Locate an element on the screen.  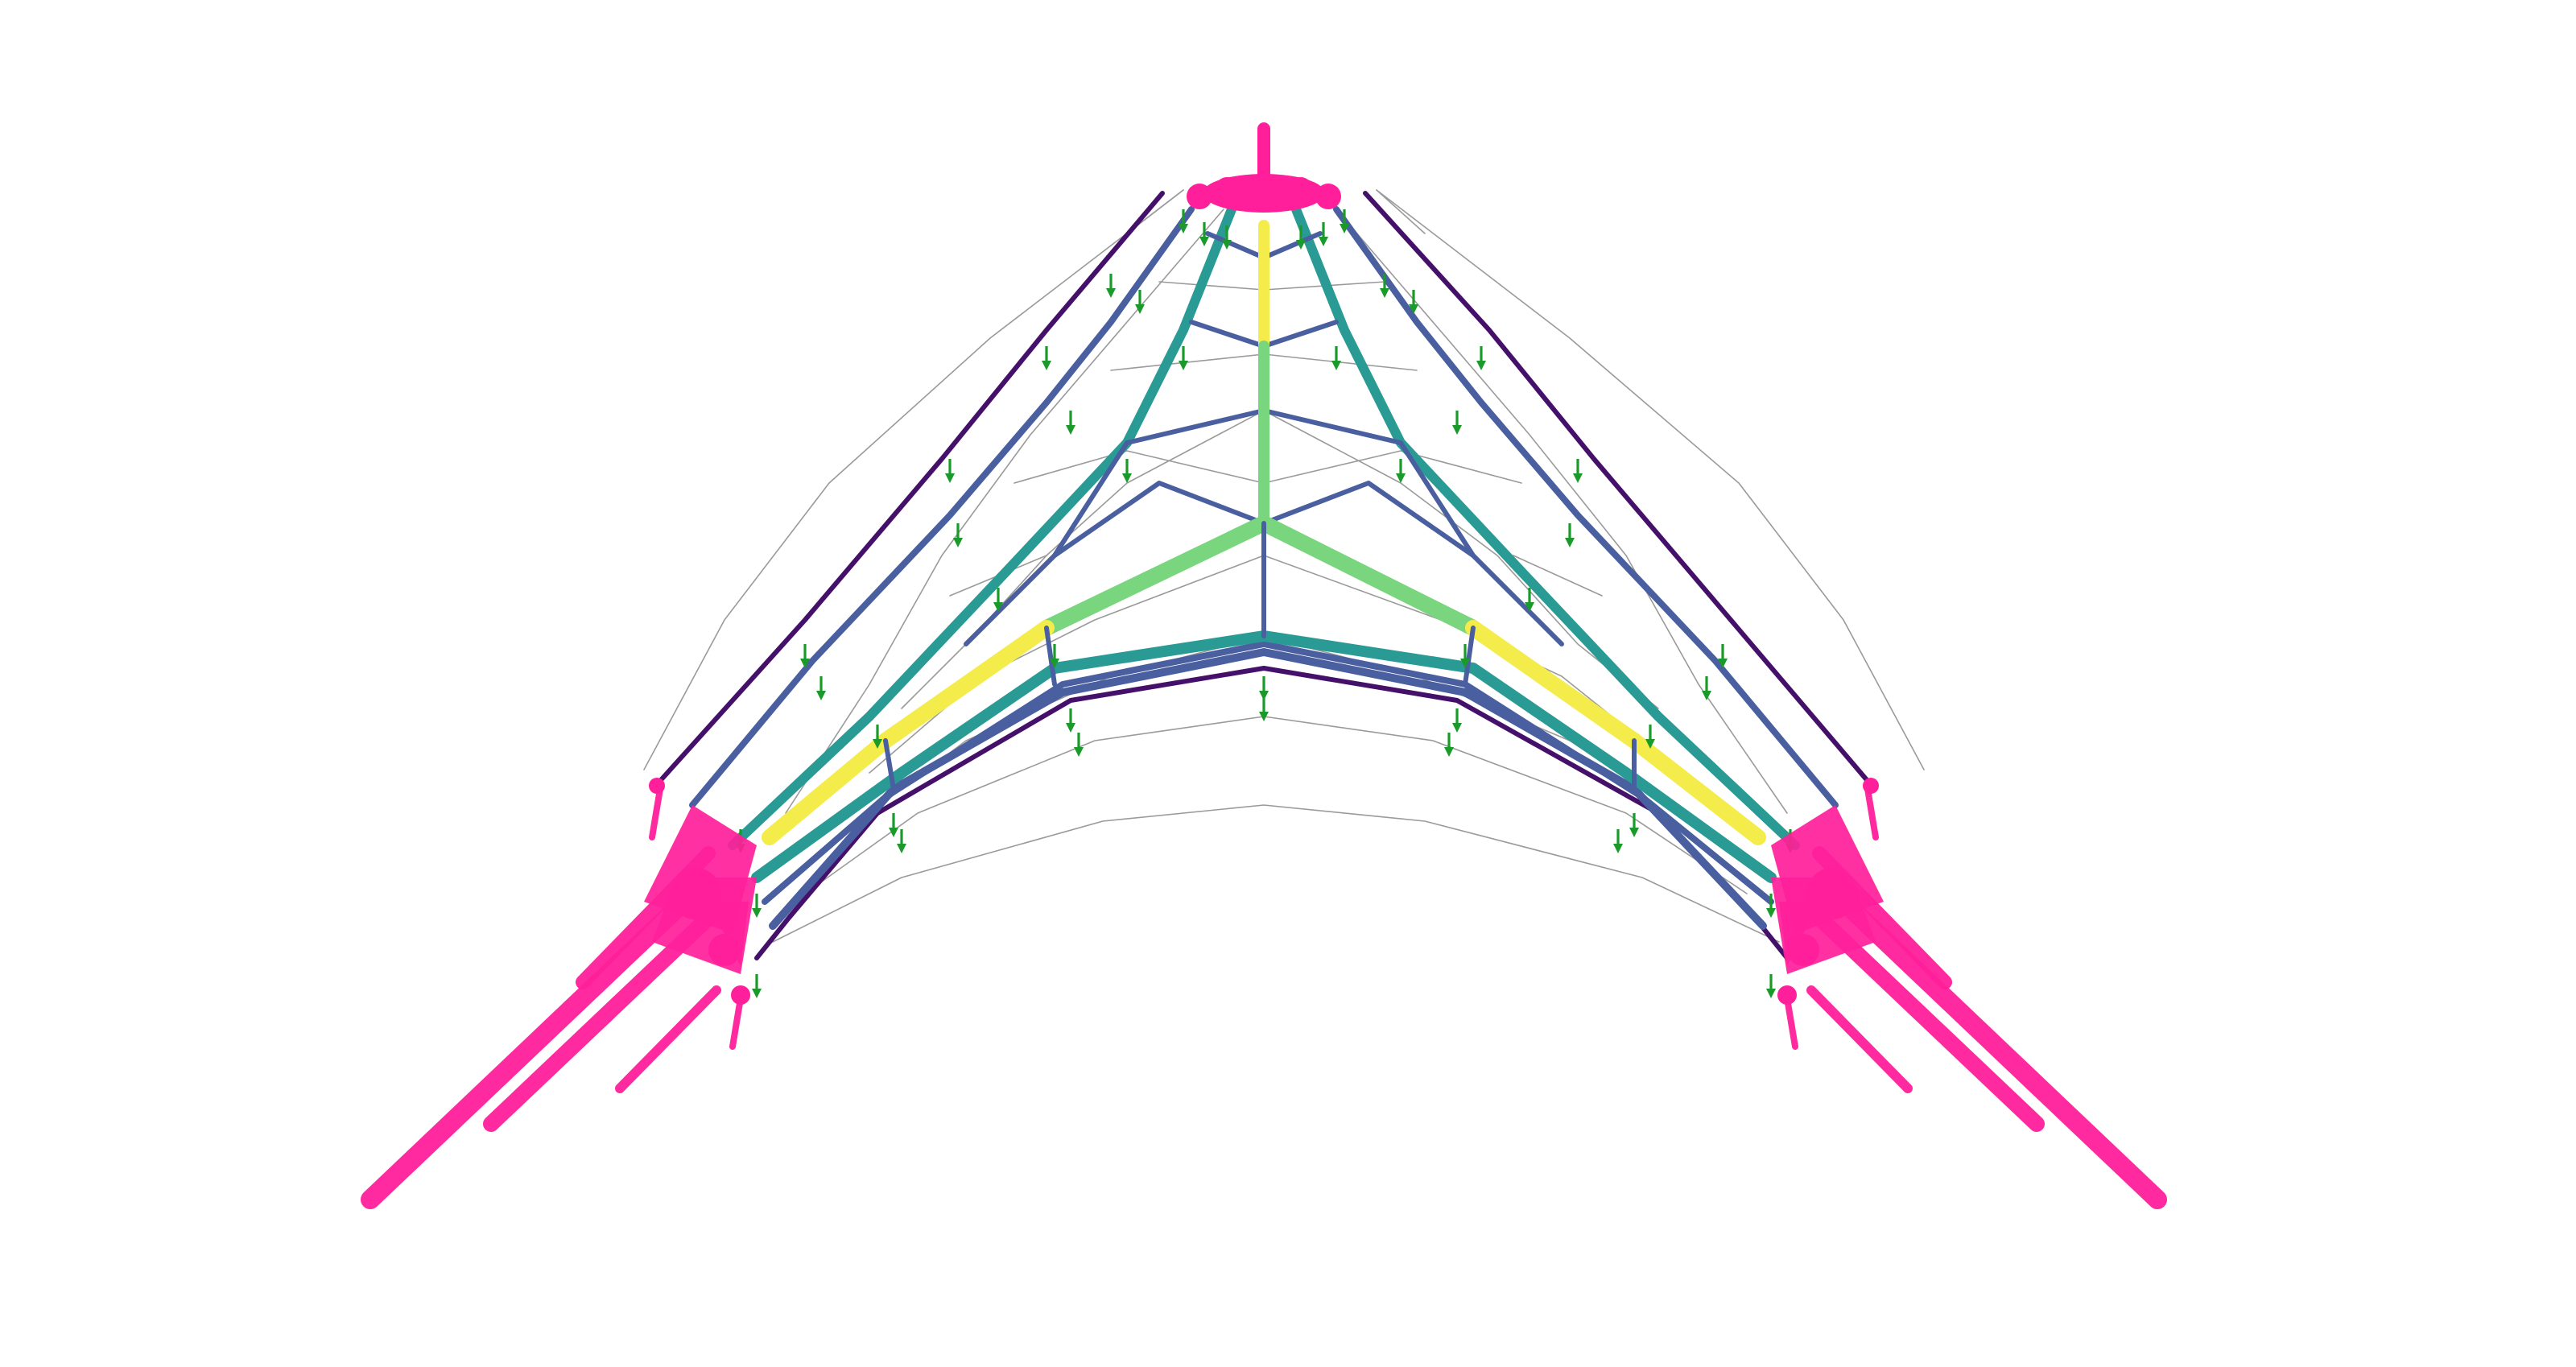
crown-node-left-inner is located at coordinates (1227, 188).